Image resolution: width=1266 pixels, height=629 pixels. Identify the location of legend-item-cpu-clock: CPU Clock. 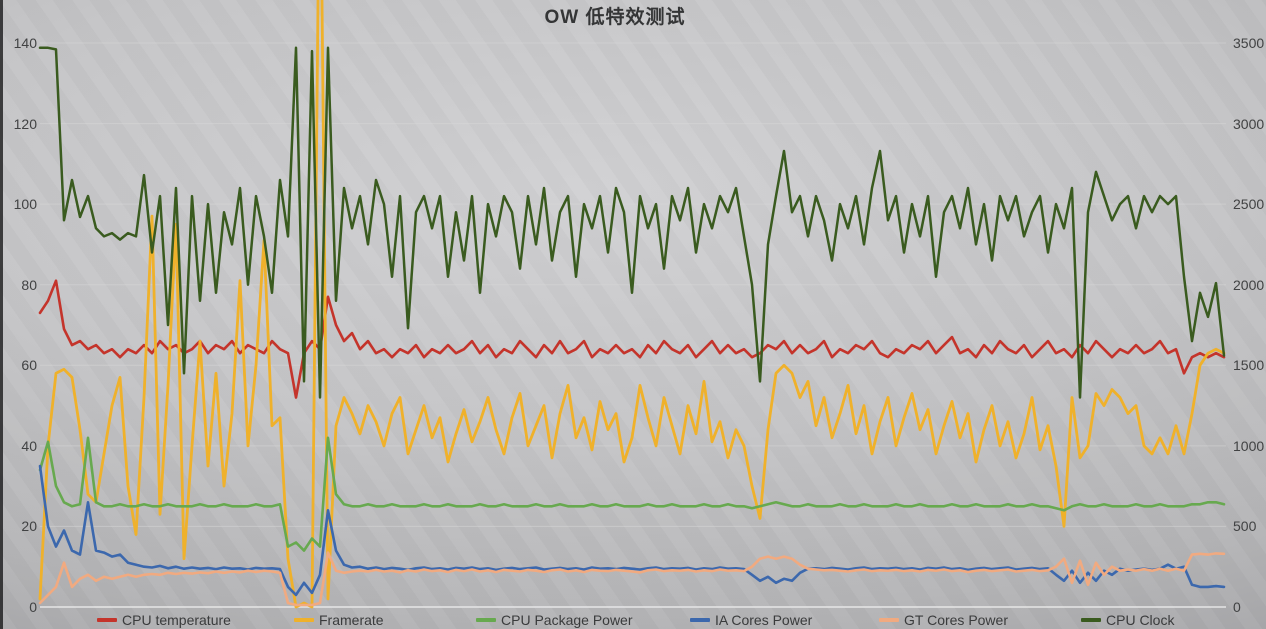
(1127, 620).